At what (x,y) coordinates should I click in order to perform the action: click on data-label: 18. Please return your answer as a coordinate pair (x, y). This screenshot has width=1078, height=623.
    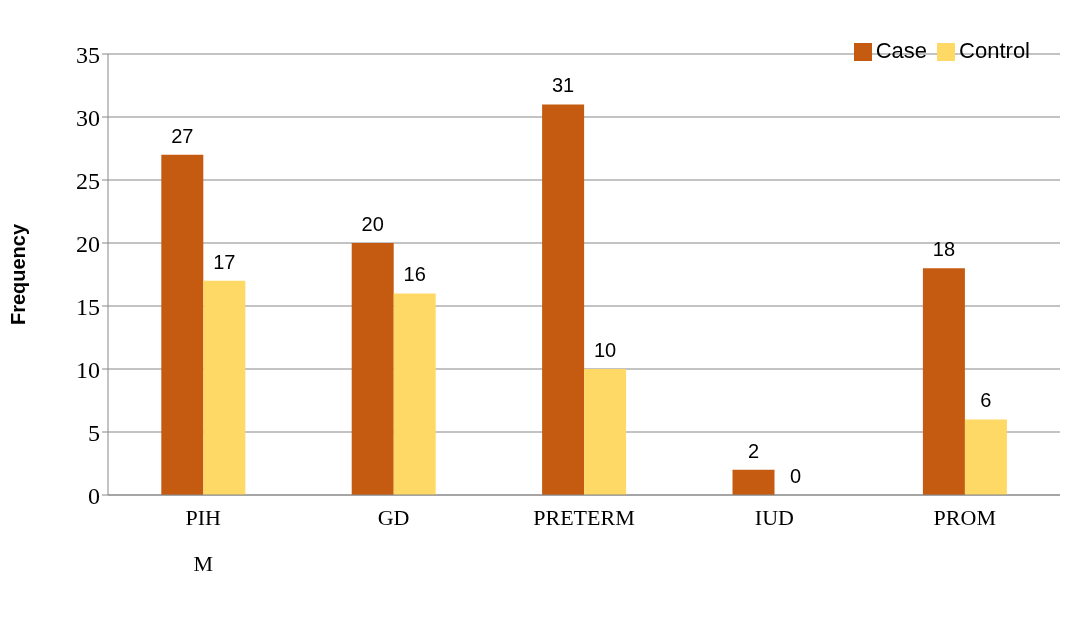
    Looking at the image, I should click on (944, 249).